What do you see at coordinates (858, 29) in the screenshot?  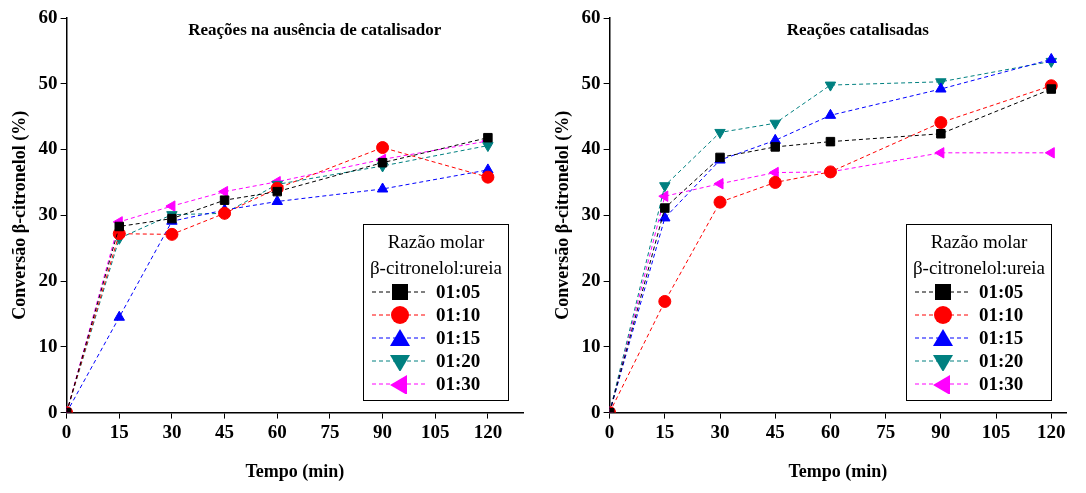 I see `chart-title: Reações catalisadas` at bounding box center [858, 29].